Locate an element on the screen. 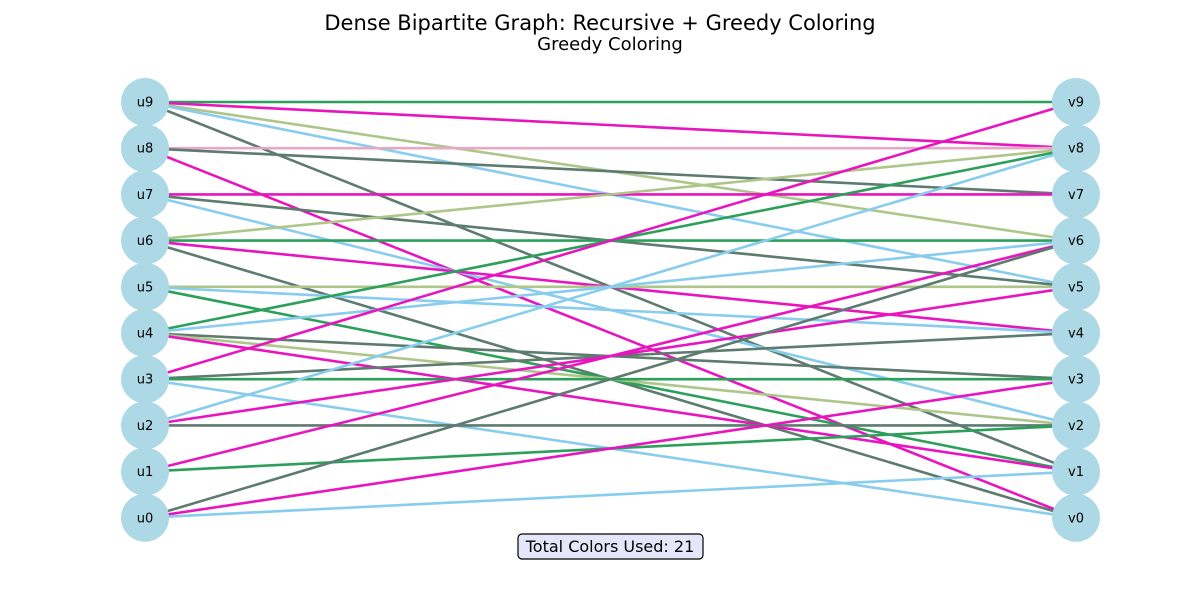 This screenshot has width=1200, height=600. node-v6: v6 is located at coordinates (1076, 240).